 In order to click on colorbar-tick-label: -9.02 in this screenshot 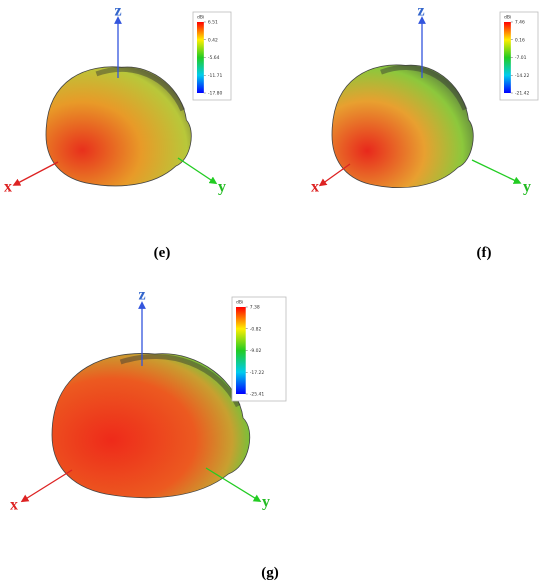, I will do `click(256, 351)`.